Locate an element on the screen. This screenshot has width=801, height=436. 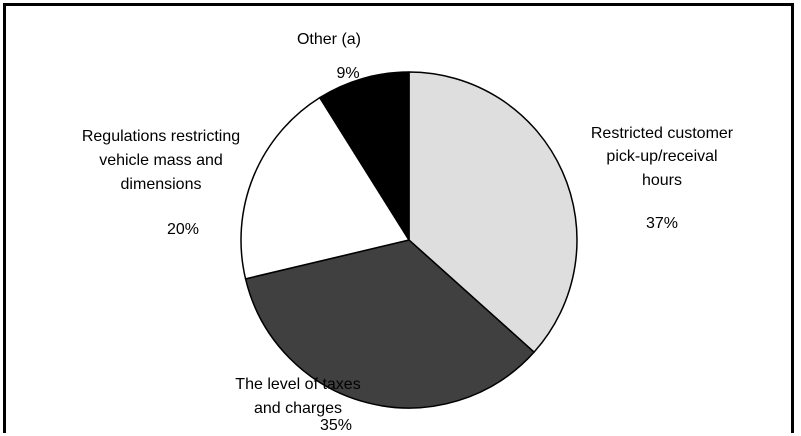
slice-label-regulations-line-3: dimensions is located at coordinates (161, 184).